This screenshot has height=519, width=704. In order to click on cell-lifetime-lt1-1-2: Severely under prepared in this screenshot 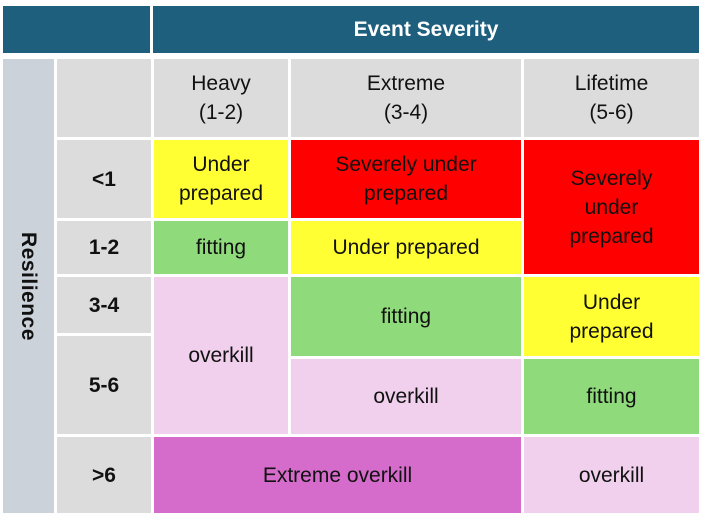, I will do `click(611, 207)`.